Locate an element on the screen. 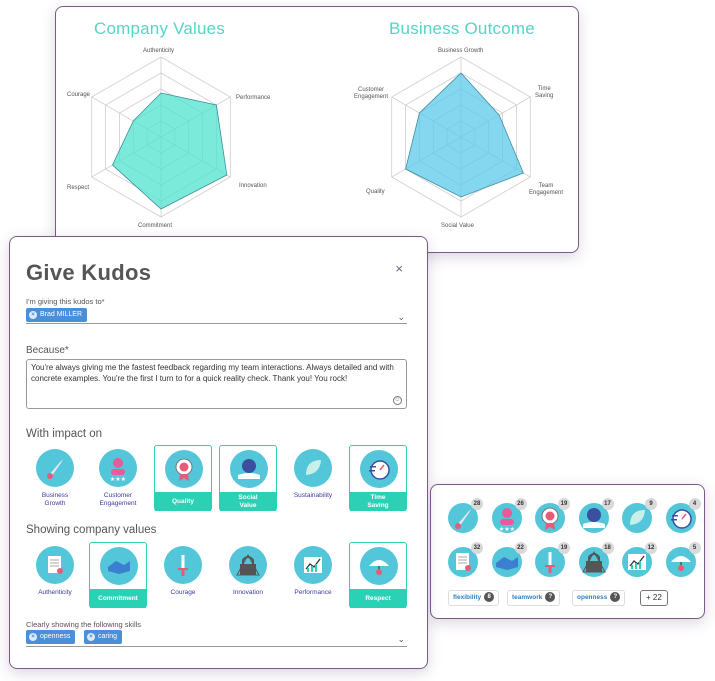 The image size is (715, 681). recipient-field-line is located at coordinates (216, 323).